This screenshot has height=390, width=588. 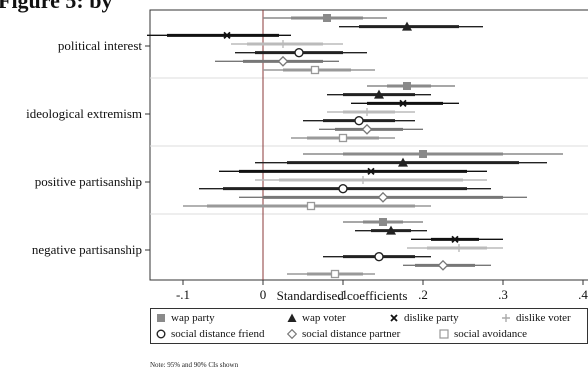 I want to click on category-label: positive partisanship, so click(x=88, y=181).